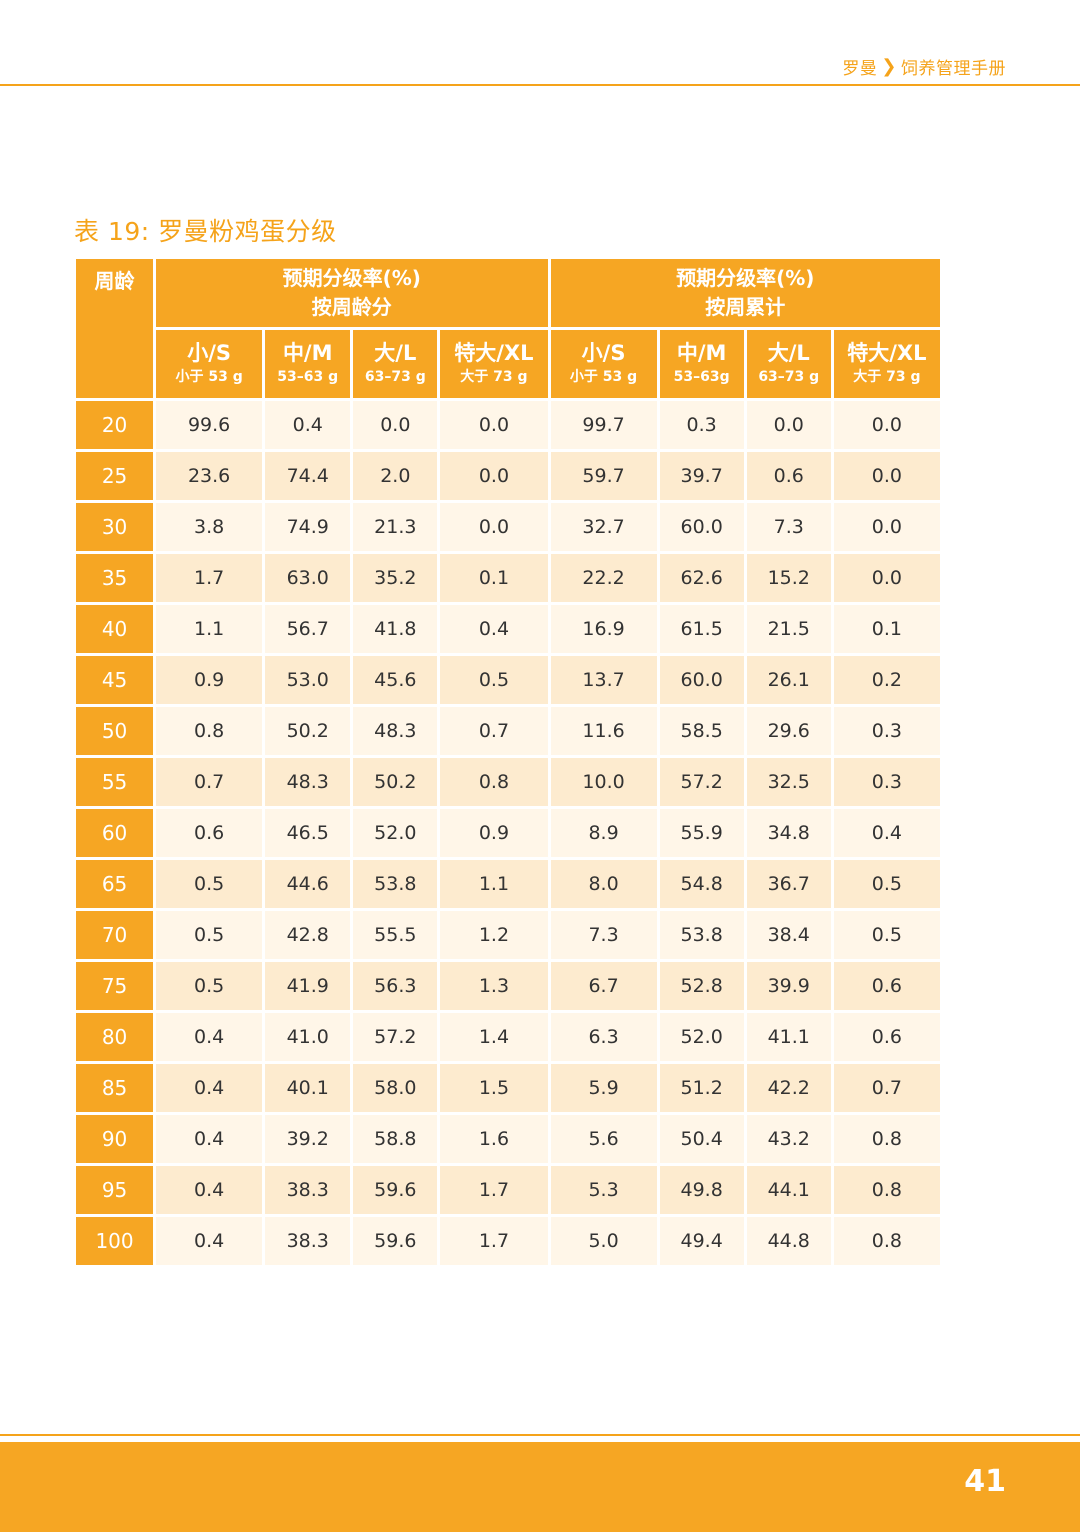 The image size is (1080, 1532). I want to click on size-range: 大于 73 g, so click(887, 377).